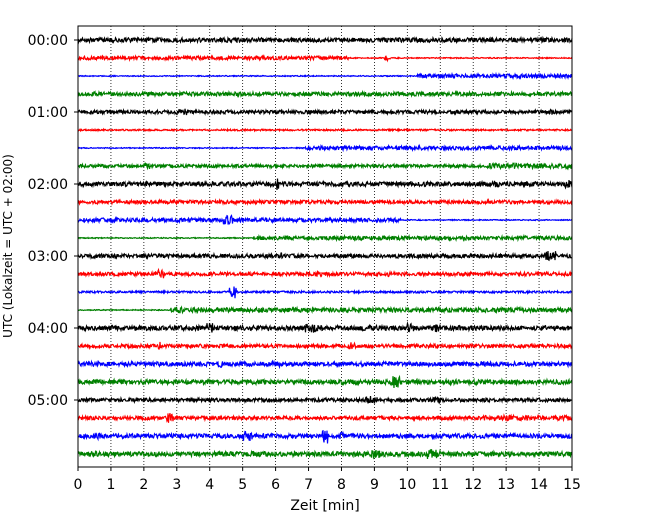 This screenshot has height=520, width=650. I want to click on x-tick-label: 7, so click(308, 485).